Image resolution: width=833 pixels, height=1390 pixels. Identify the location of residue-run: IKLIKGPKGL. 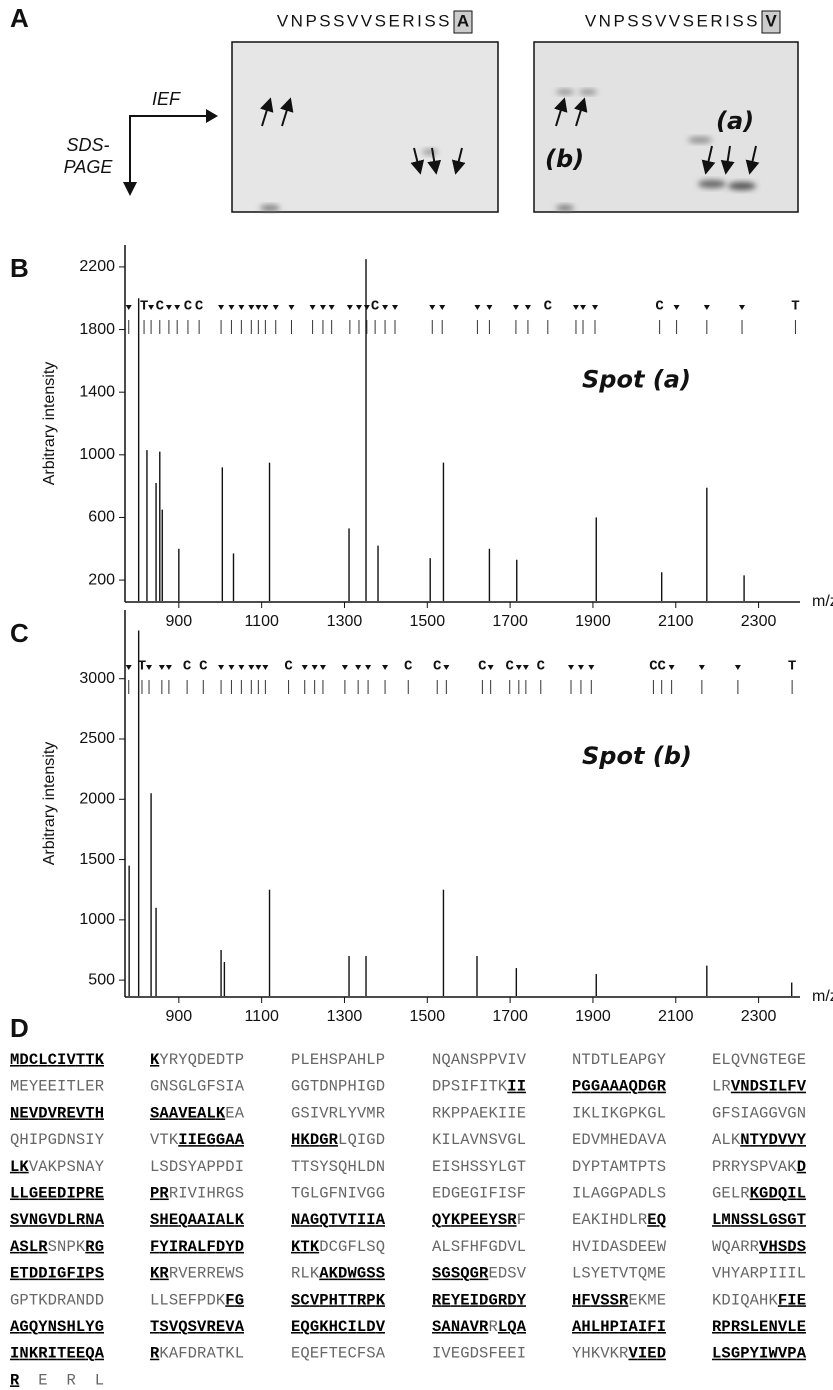
(619, 1113).